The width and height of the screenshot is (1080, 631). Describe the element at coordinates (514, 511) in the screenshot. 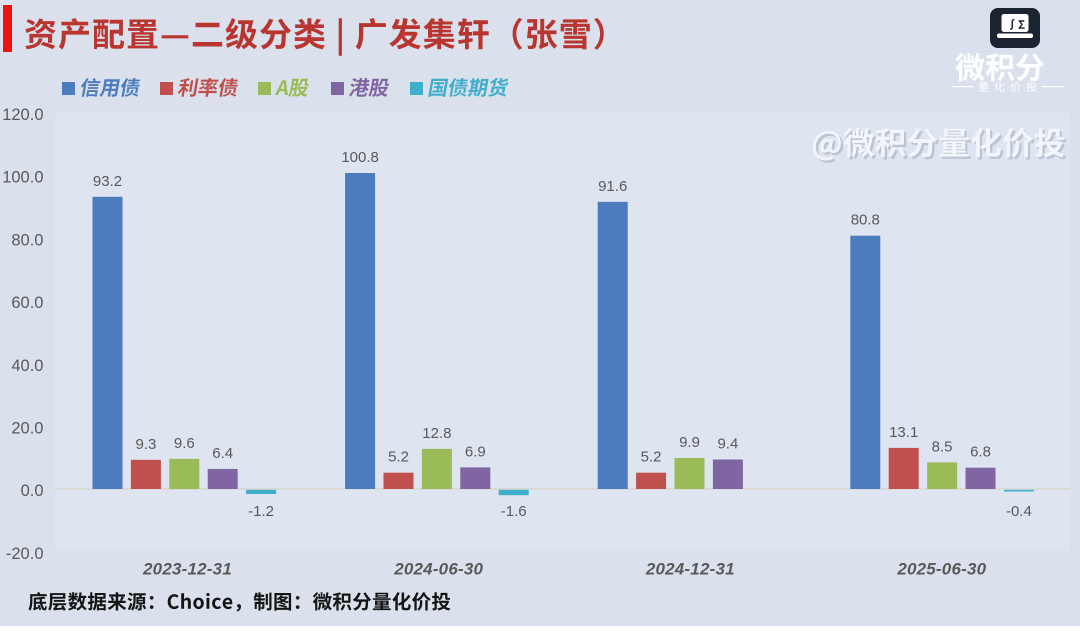

I see `svg-text: -1.6` at that location.